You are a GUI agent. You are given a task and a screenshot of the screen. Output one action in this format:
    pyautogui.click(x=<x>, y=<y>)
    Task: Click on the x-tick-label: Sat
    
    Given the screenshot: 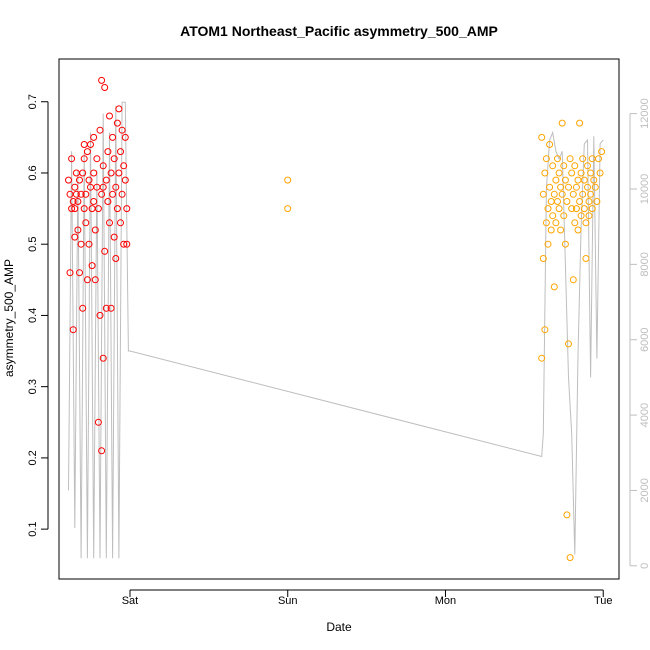 What is the action you would take?
    pyautogui.click(x=130, y=601)
    